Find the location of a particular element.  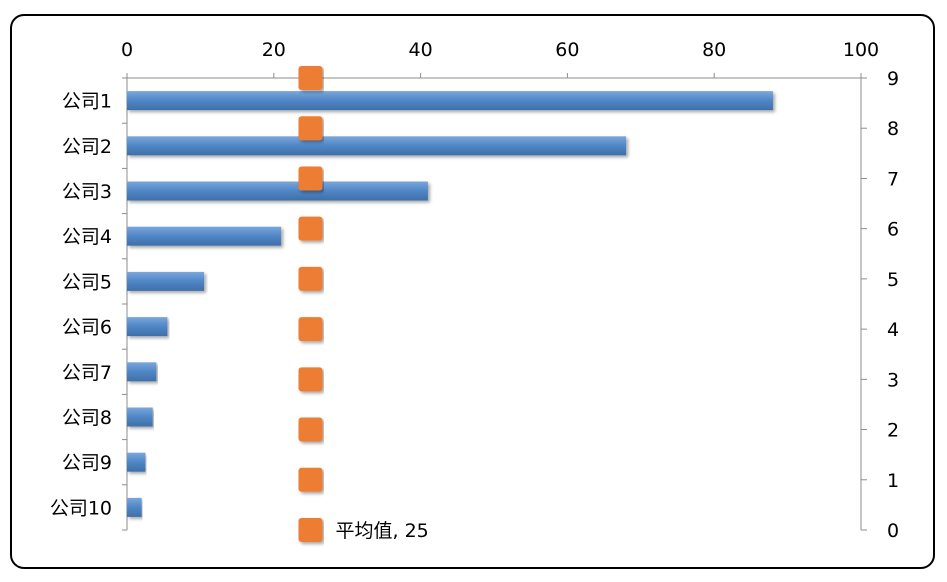

y2-tick-label: 0 is located at coordinates (893, 531).